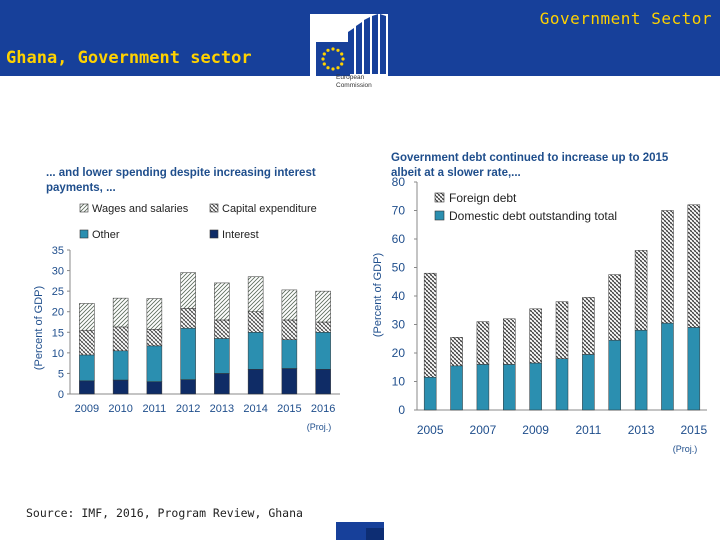 This screenshot has height=540, width=720. What do you see at coordinates (350, 77) in the screenshot?
I see `logo-line-1: European` at bounding box center [350, 77].